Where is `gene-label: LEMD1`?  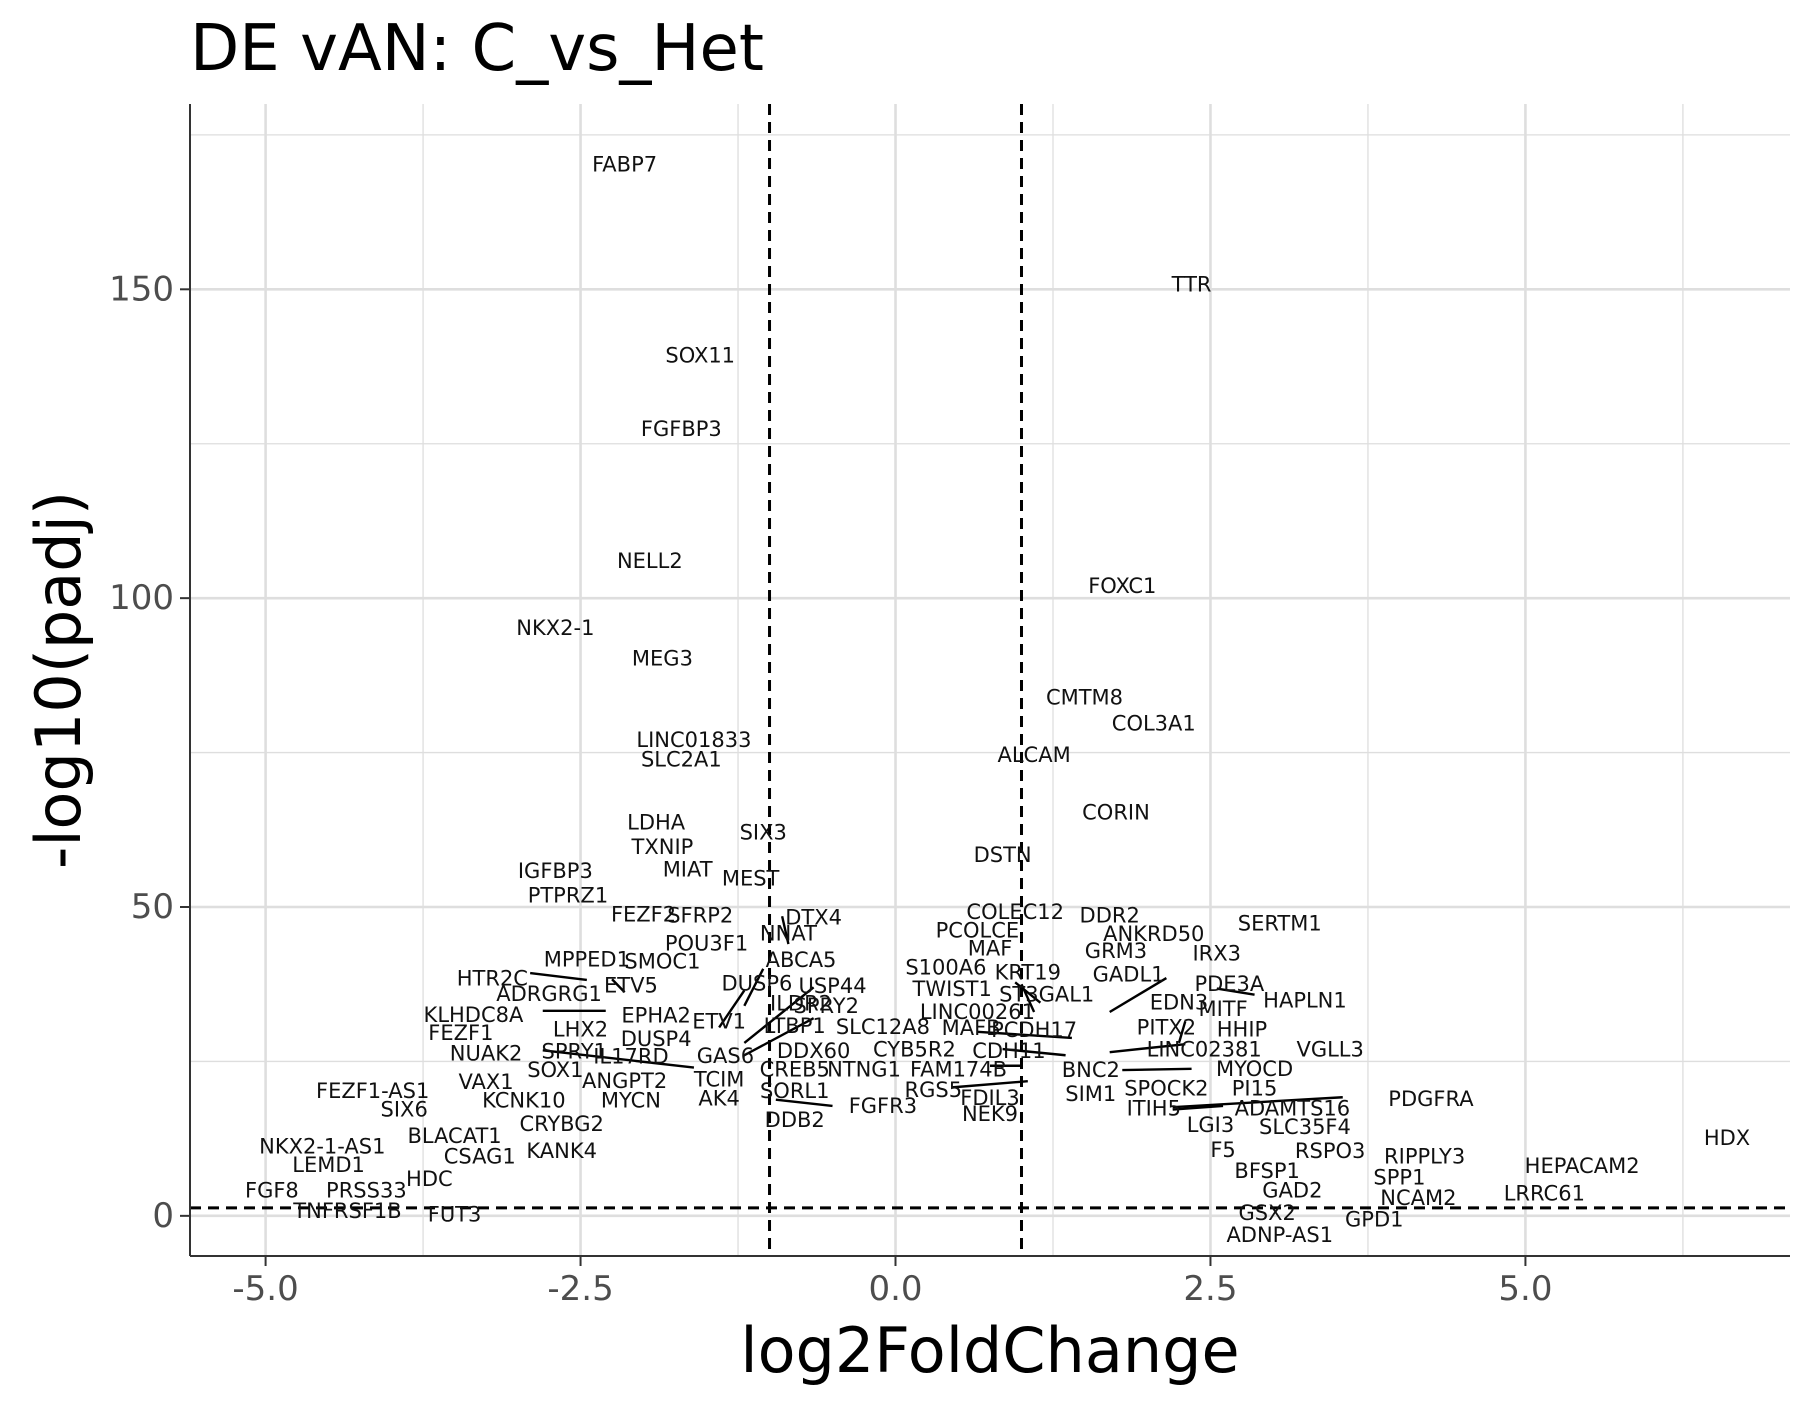
gene-label: LEMD1 is located at coordinates (328, 1165).